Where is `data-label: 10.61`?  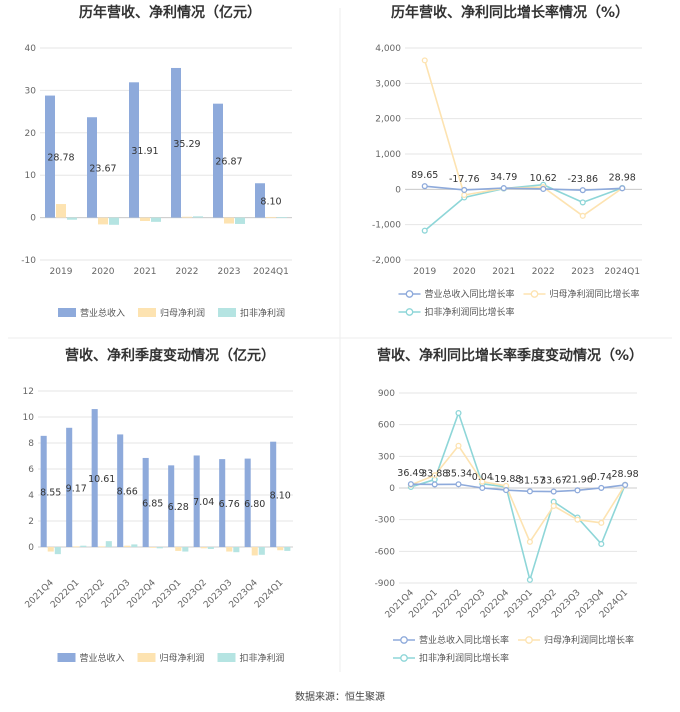 data-label: 10.61 is located at coordinates (101, 479).